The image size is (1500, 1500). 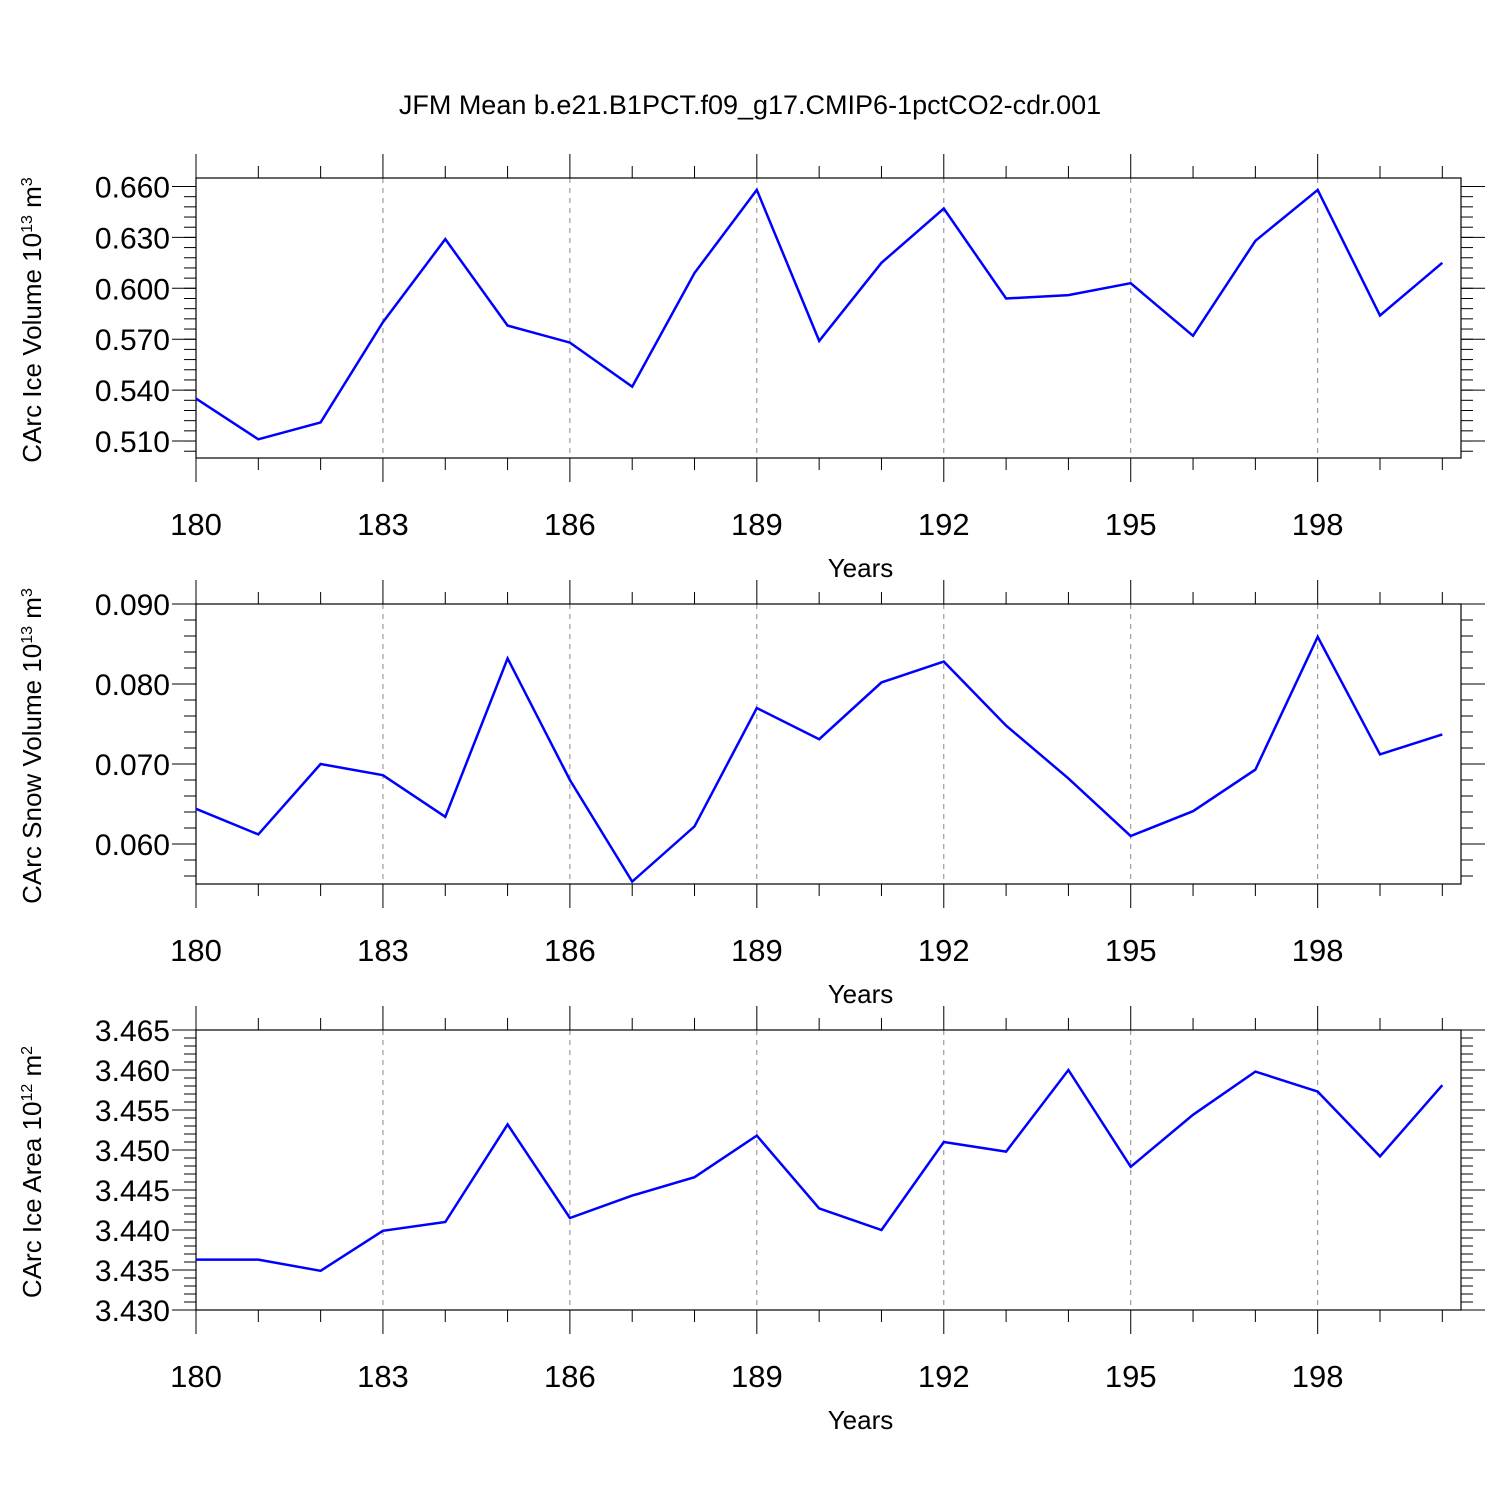 I want to click on y-axis-label: CArc Ice Volume 1013 m3, so click(x=32, y=319).